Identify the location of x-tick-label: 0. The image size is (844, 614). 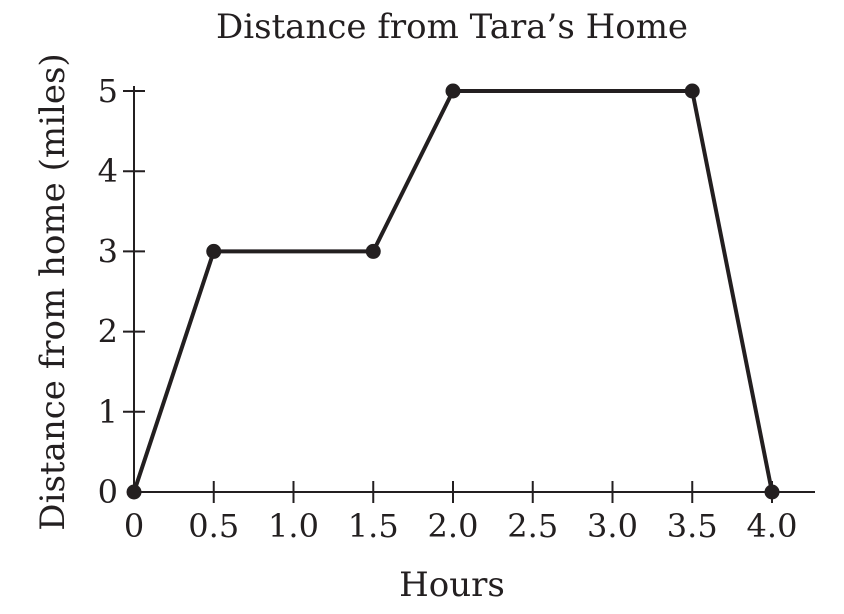
(134, 526).